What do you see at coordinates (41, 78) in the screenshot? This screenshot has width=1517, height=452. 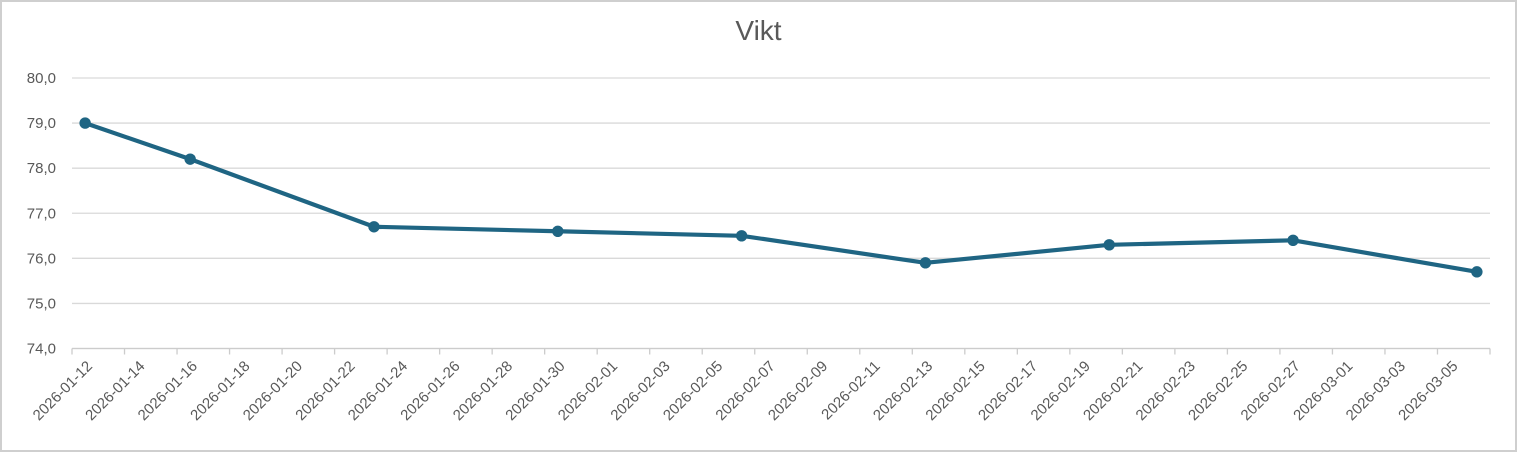 I see `y-tick-label: 80,0` at bounding box center [41, 78].